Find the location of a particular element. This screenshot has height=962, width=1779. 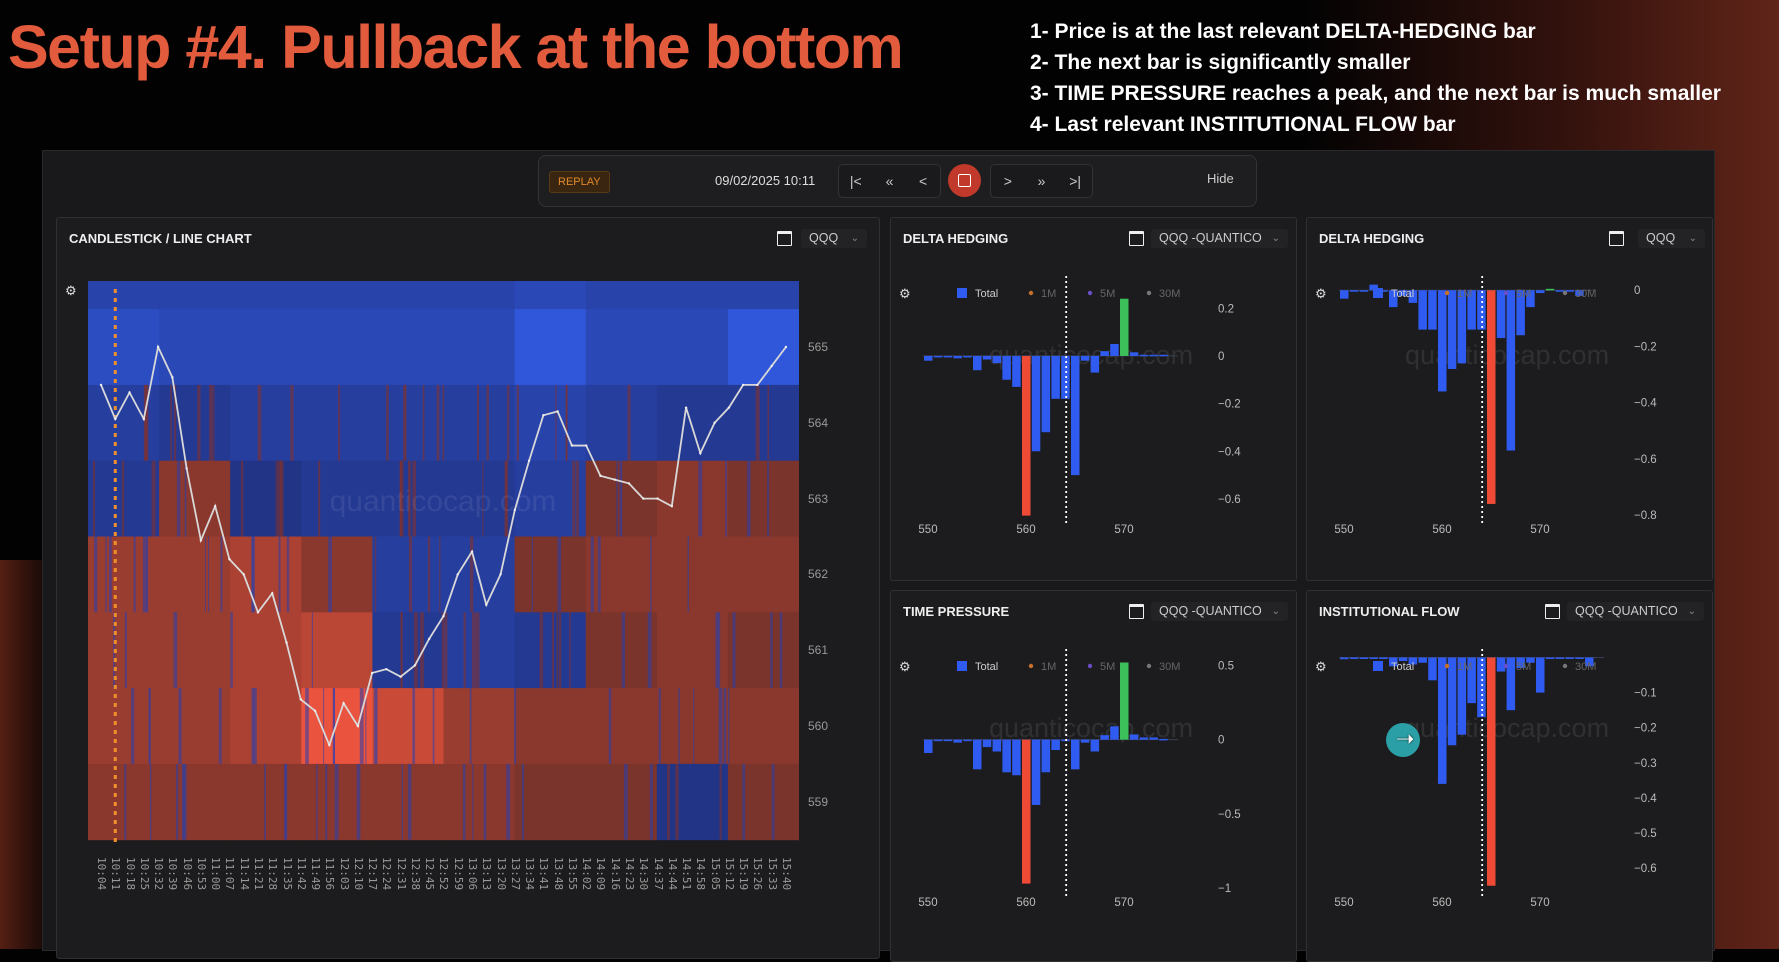

x-tick-label: 10:32 is located at coordinates (159, 874).